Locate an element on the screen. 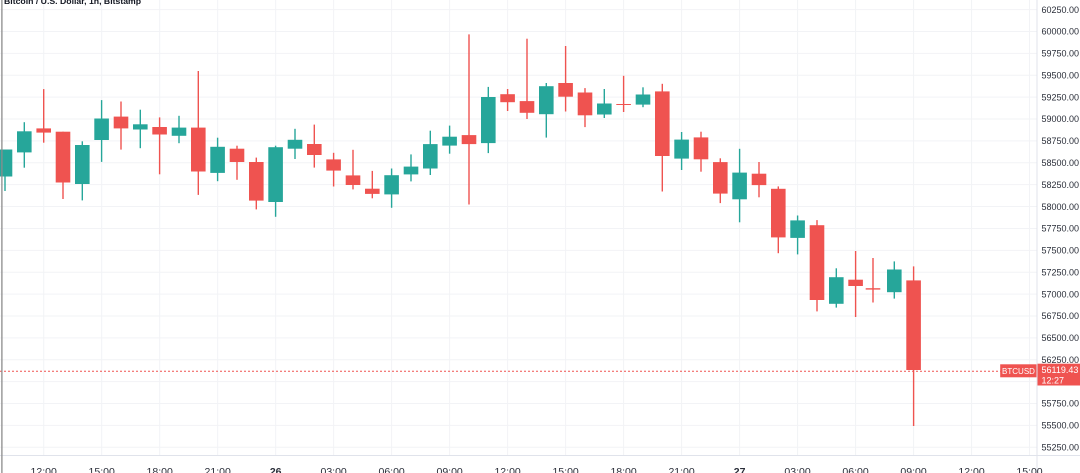 Image resolution: width=1080 pixels, height=473 pixels. svg-text: 55500.00 is located at coordinates (1061, 426).